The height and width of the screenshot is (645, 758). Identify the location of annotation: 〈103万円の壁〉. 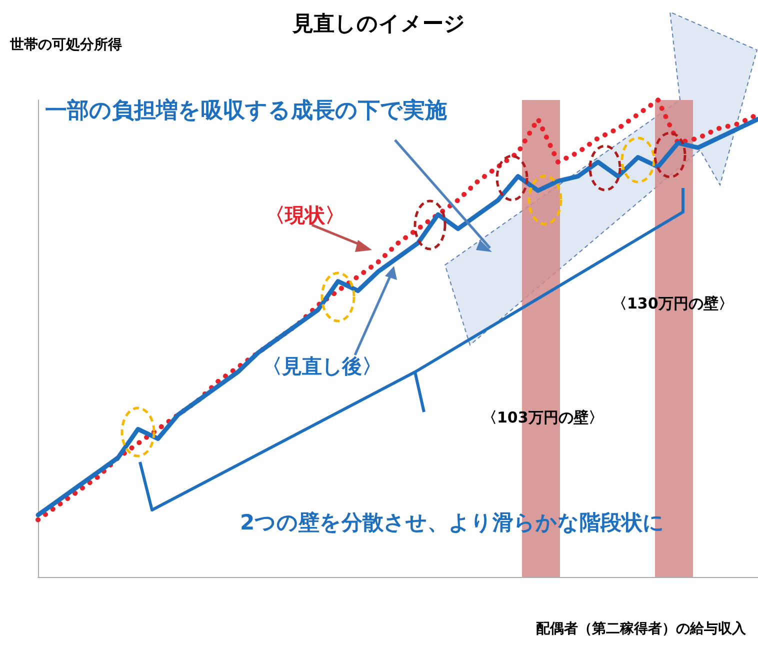
(543, 417).